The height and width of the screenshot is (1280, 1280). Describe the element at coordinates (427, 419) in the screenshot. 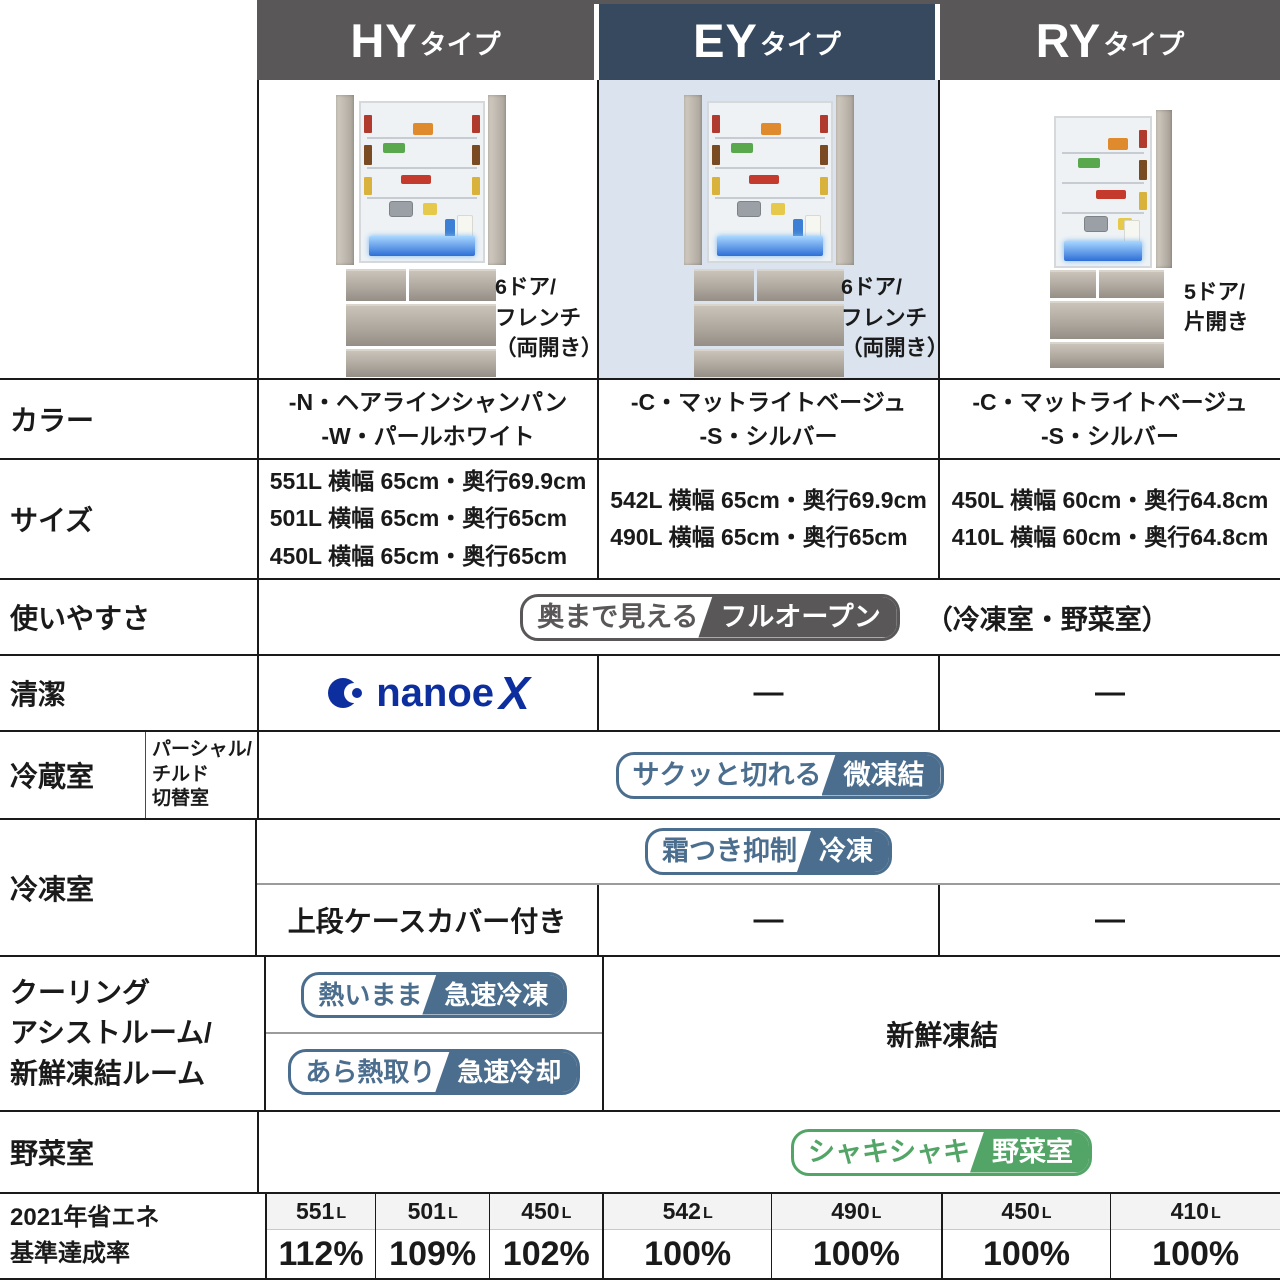

I see `hy-color-cell: -N・ヘアラインシャンパン -W・パールホワイト` at that location.